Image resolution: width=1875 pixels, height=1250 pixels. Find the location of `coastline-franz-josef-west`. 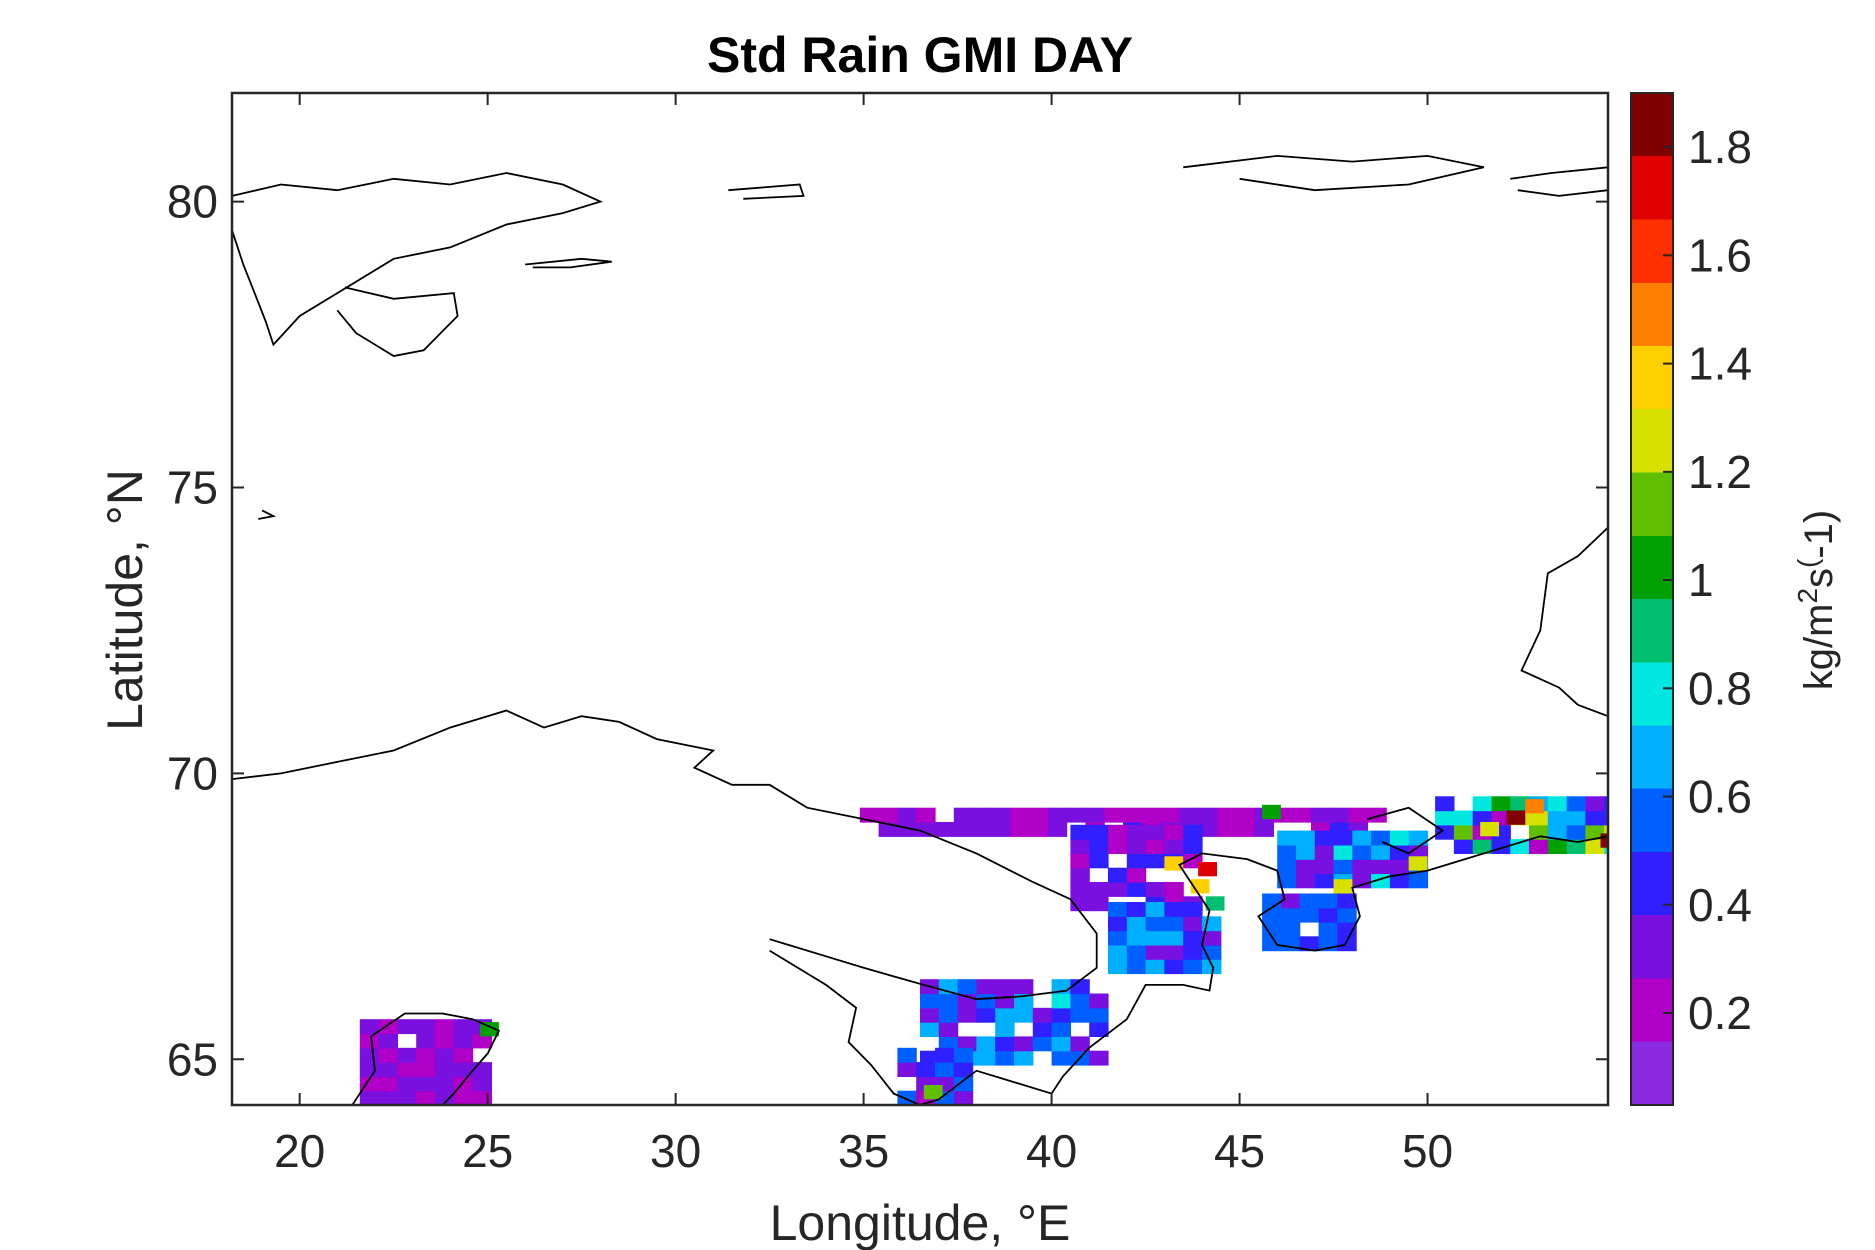

coastline-franz-josef-west is located at coordinates (1334, 173).